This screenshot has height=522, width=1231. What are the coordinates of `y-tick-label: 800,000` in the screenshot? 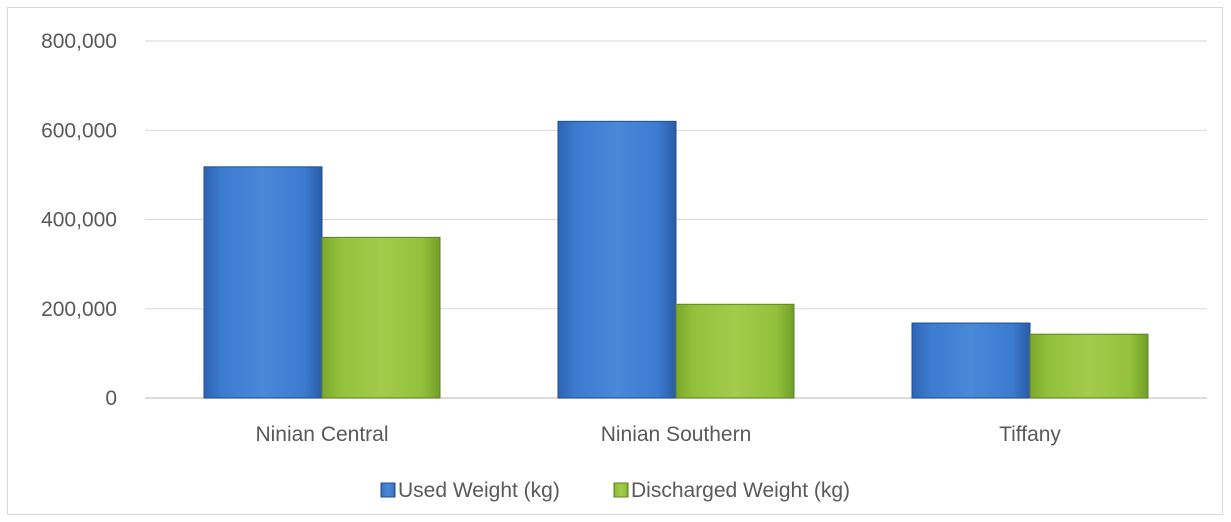 It's located at (79, 41).